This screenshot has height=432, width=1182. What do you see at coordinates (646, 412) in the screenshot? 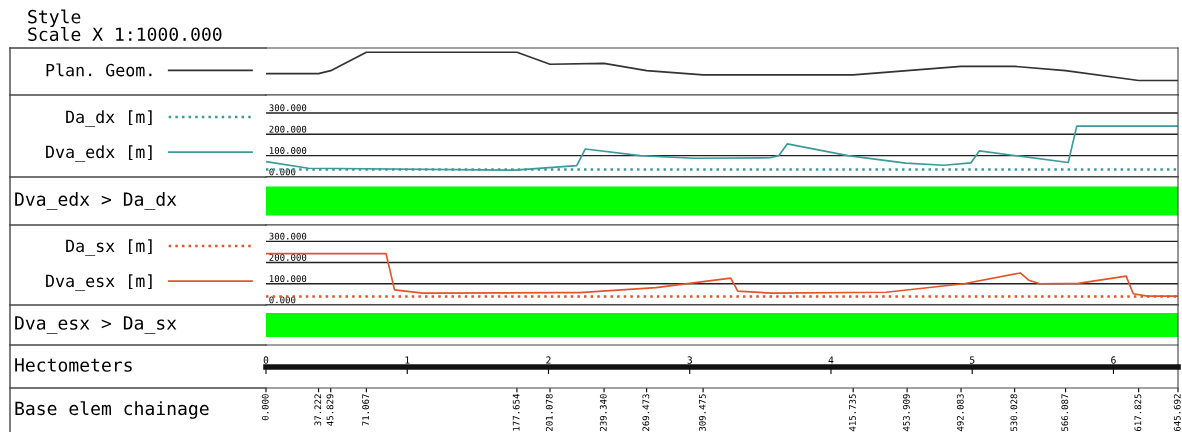
I see `x-tick-label: 269.473` at bounding box center [646, 412].